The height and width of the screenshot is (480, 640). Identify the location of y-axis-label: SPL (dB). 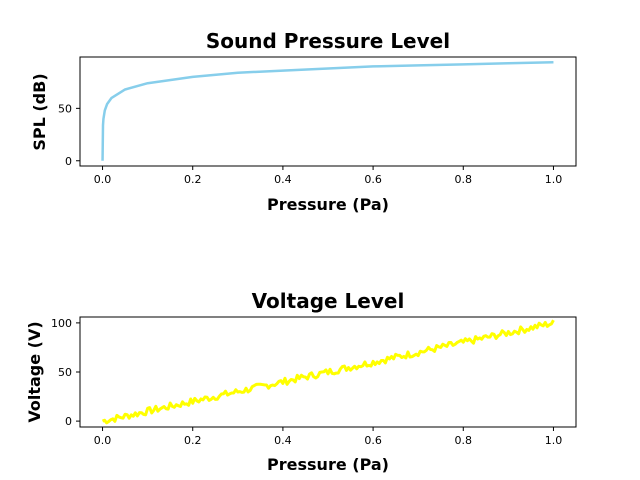
(39, 111).